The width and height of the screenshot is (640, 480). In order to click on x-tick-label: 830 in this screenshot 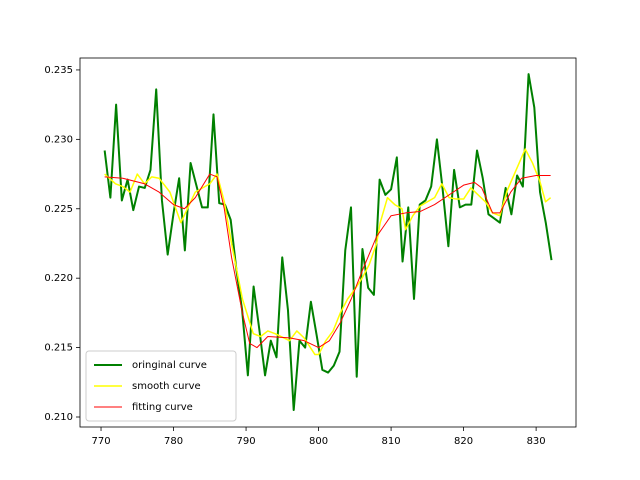, I will do `click(536, 441)`.